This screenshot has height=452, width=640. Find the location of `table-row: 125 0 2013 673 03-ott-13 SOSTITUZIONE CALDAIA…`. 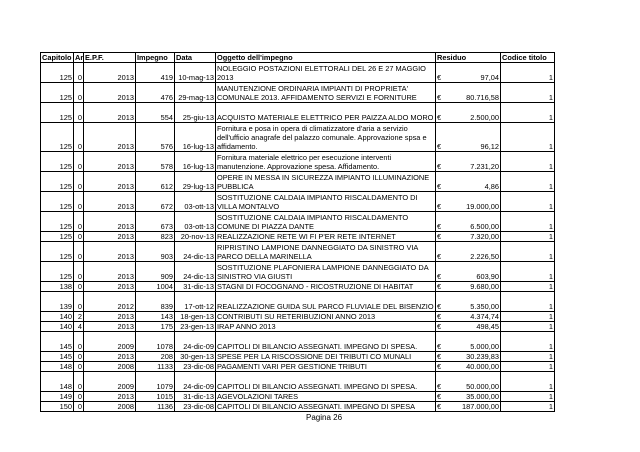

table-row: 125 0 2013 673 03-ott-13 SOSTITUZIONE CALDAIA… is located at coordinates (297, 221).